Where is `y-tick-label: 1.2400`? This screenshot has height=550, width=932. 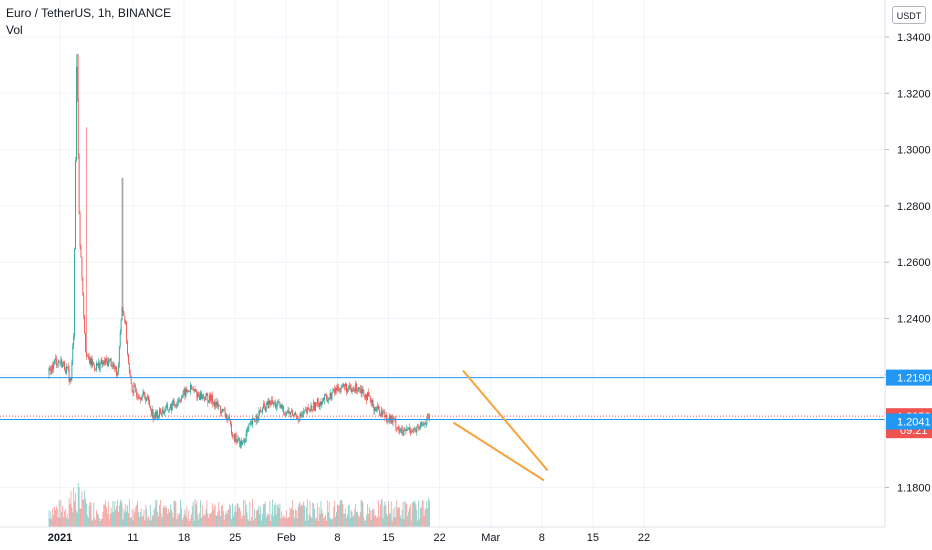
y-tick-label: 1.2400 is located at coordinates (914, 320).